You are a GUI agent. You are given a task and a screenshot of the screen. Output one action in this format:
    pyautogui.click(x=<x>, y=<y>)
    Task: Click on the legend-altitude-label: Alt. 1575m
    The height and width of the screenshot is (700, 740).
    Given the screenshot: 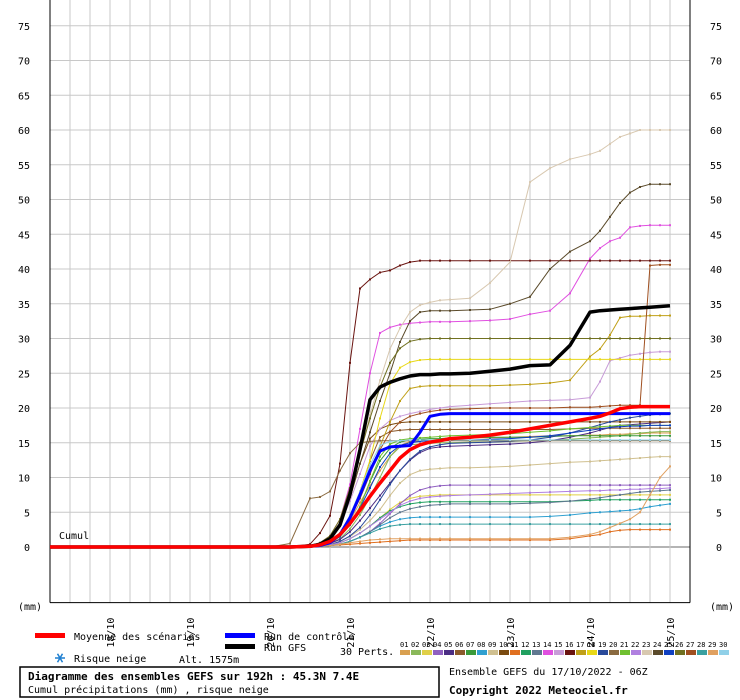 What is the action you would take?
    pyautogui.click(x=209, y=660)
    